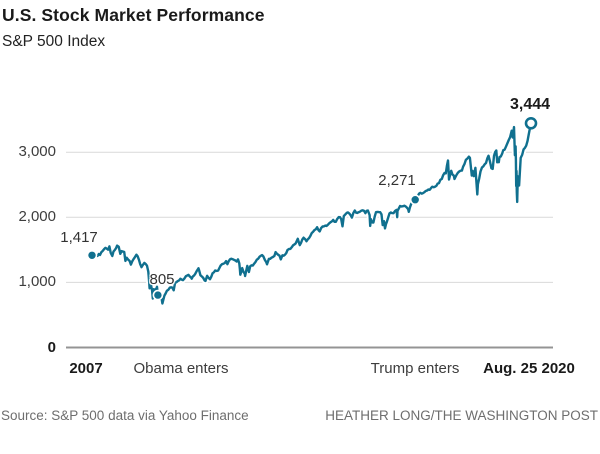 Image resolution: width=600 pixels, height=454 pixels. What do you see at coordinates (37, 281) in the screenshot?
I see `y-tick-label: 1,000` at bounding box center [37, 281].